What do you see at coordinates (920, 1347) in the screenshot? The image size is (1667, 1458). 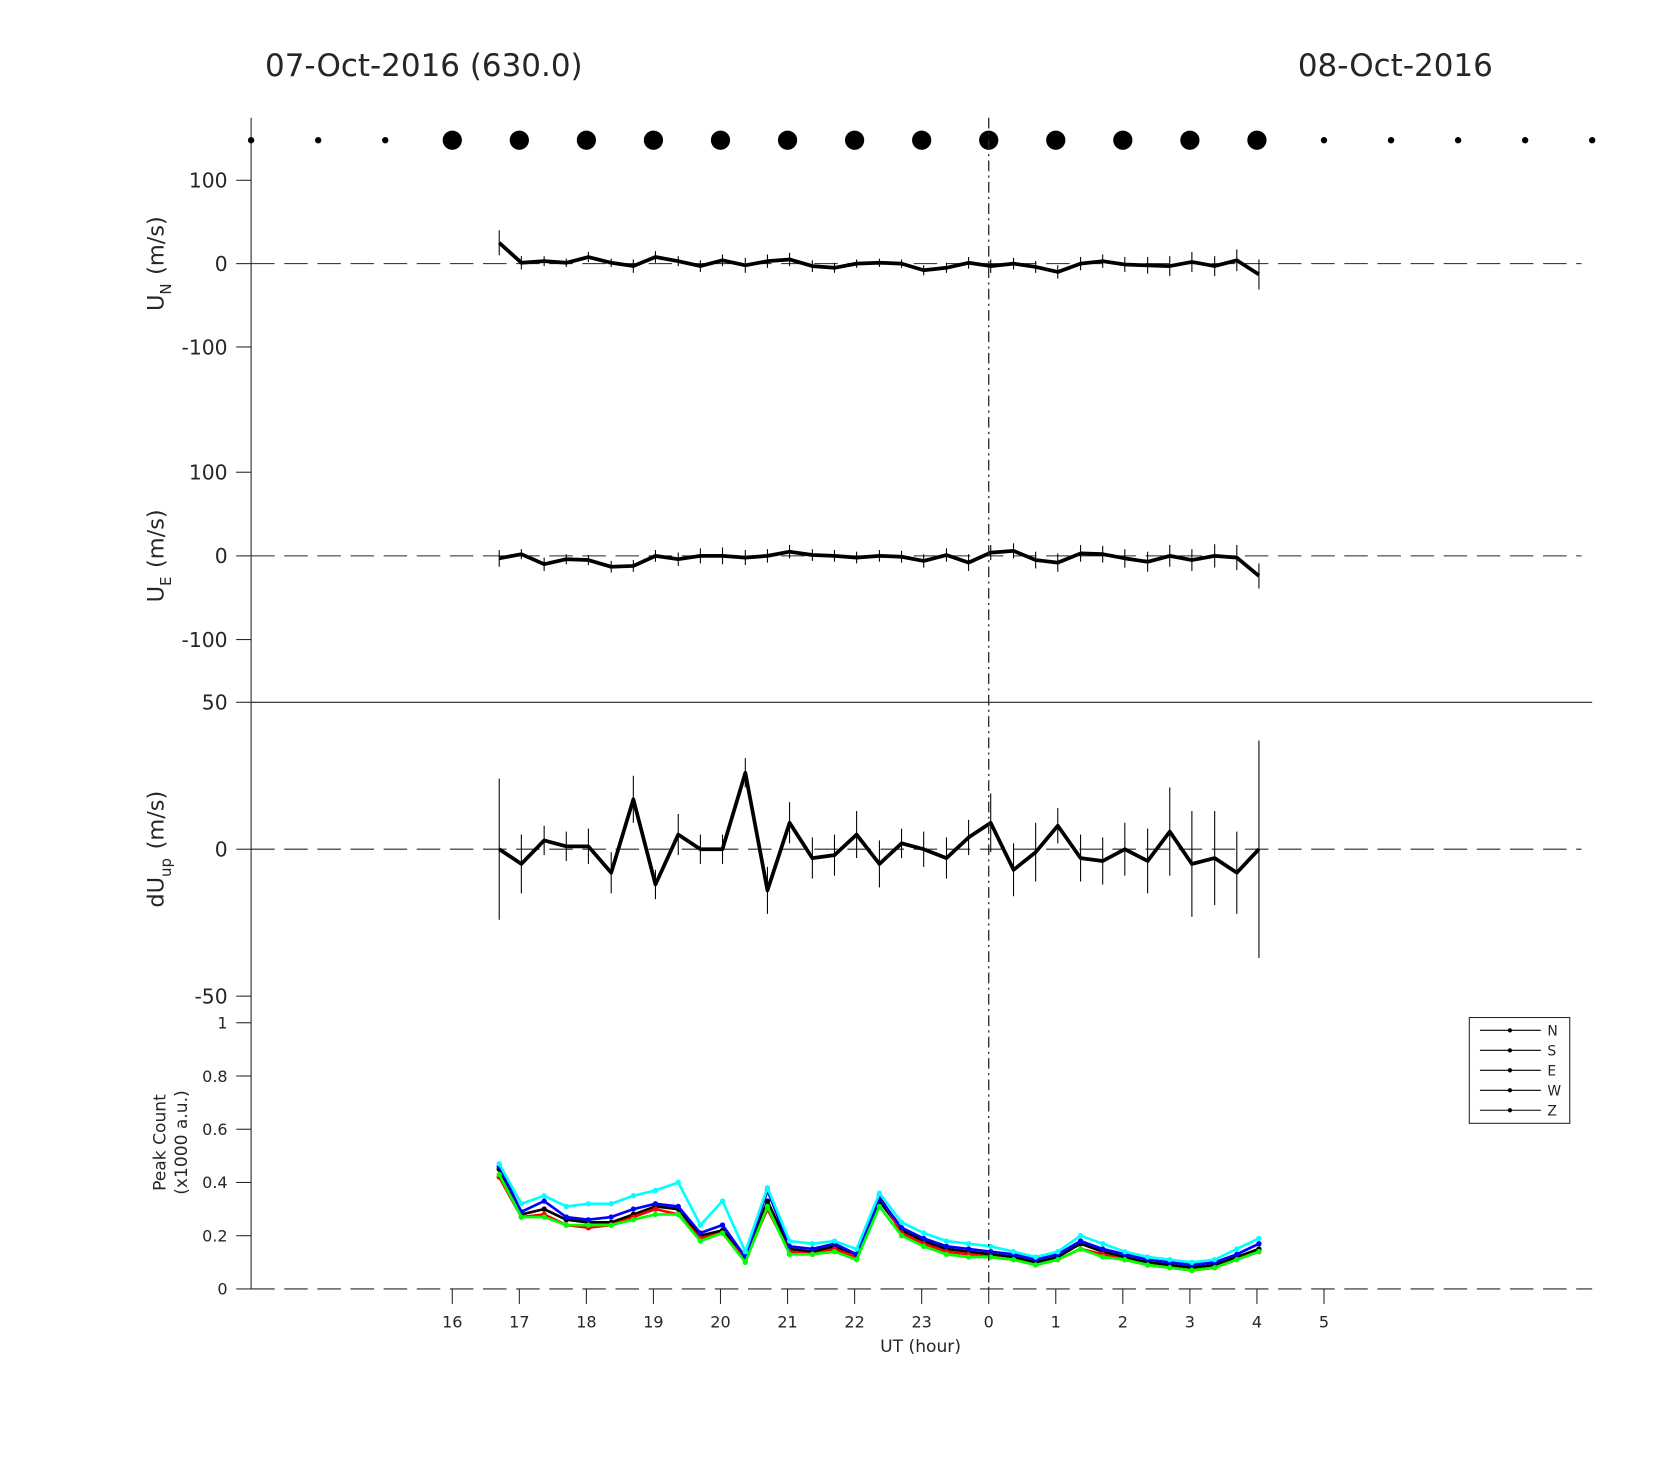 I see `x-axis-label: UT (hour)` at bounding box center [920, 1347].